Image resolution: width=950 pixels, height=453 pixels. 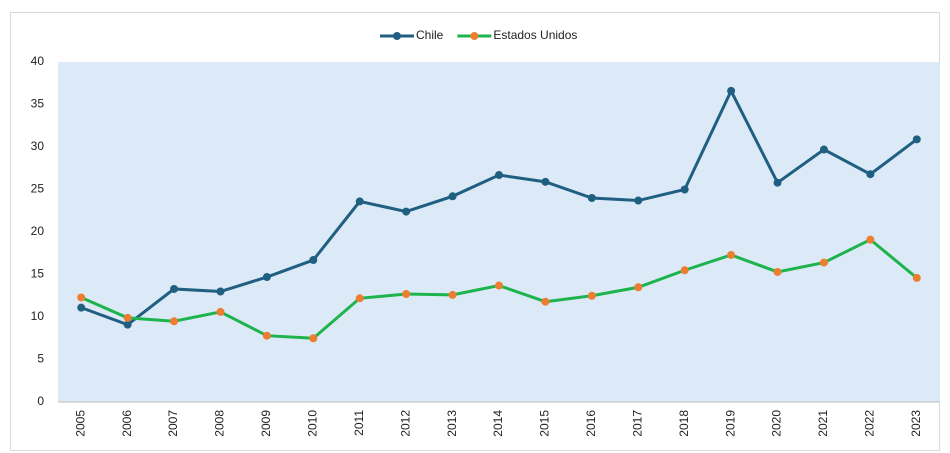 I want to click on x-tick-label: 2010, so click(x=312, y=423).